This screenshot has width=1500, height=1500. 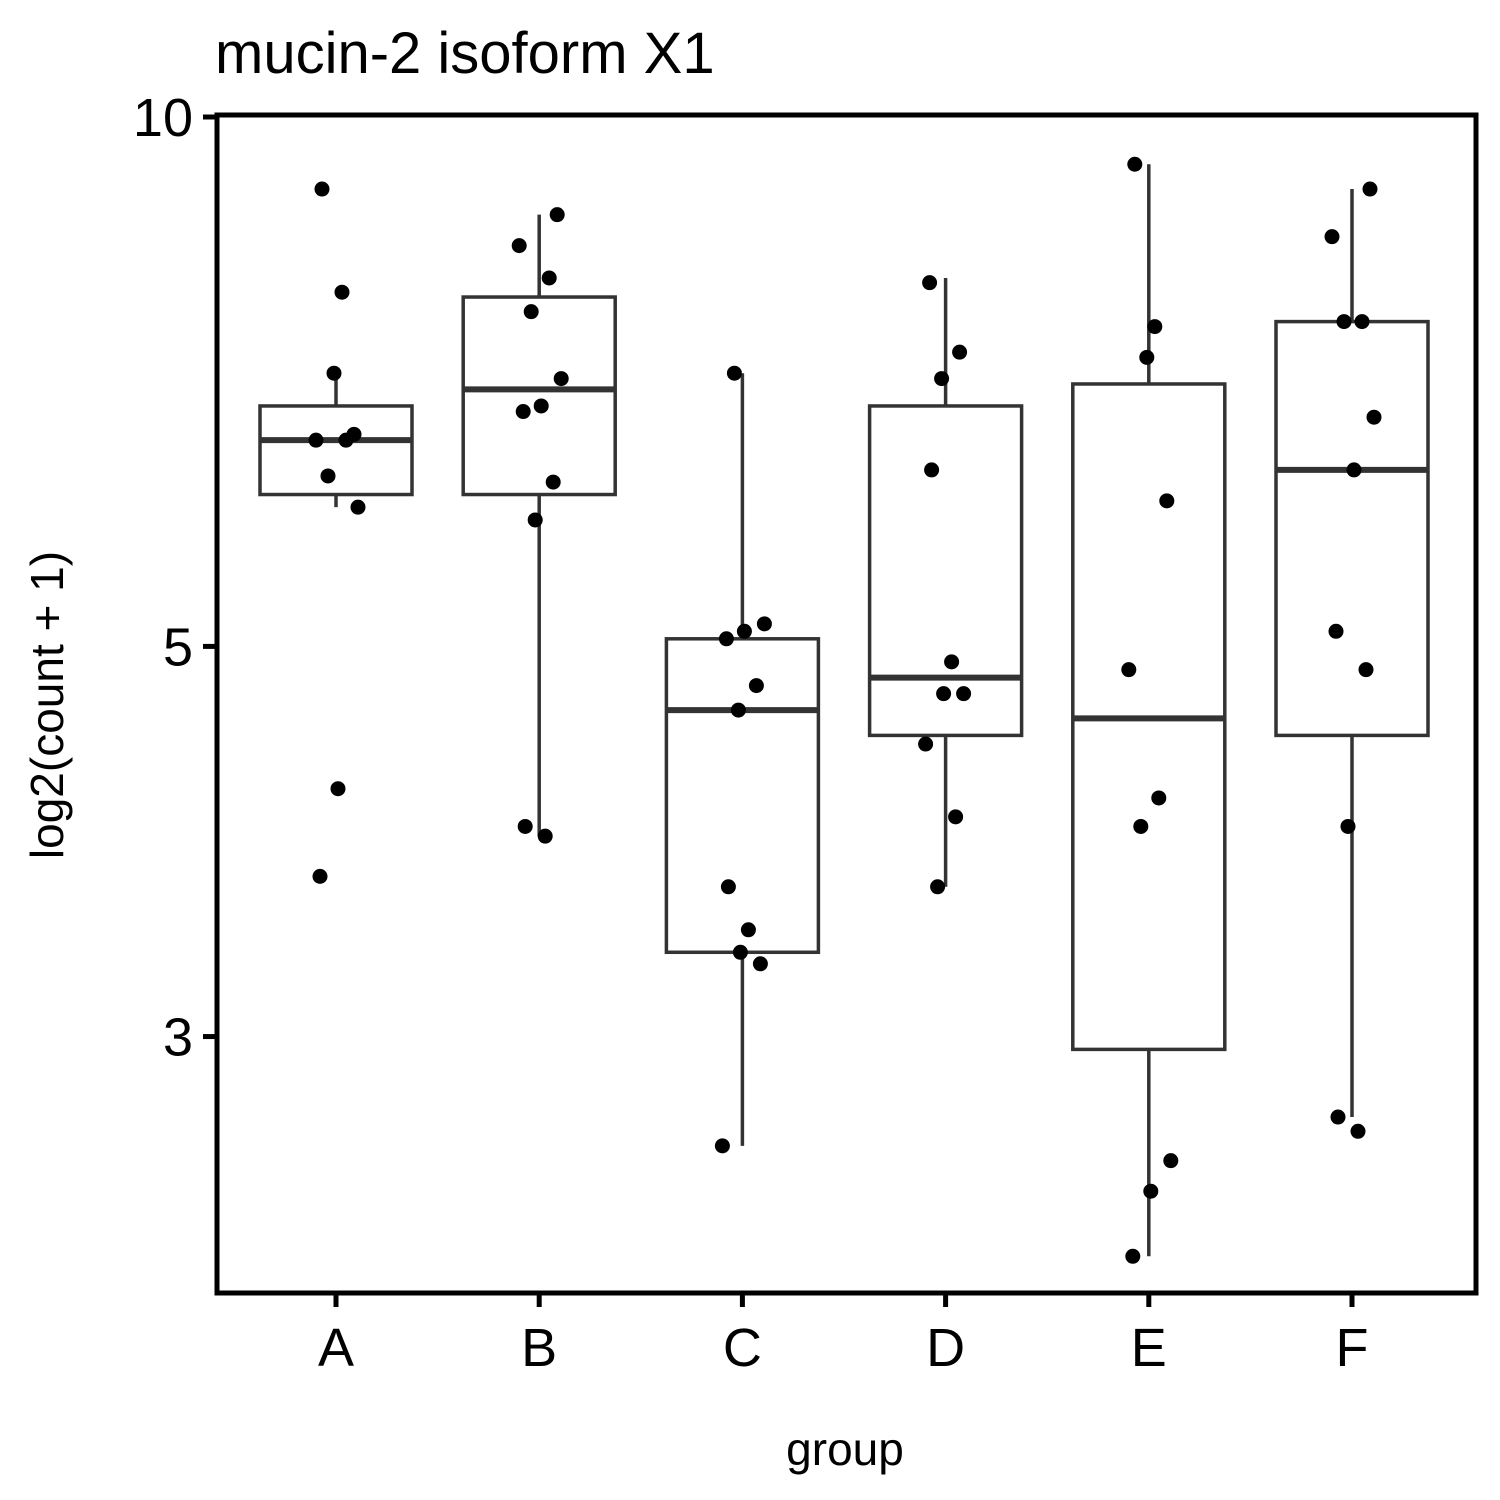 I want to click on x-tick-label-b: B, so click(x=539, y=1348).